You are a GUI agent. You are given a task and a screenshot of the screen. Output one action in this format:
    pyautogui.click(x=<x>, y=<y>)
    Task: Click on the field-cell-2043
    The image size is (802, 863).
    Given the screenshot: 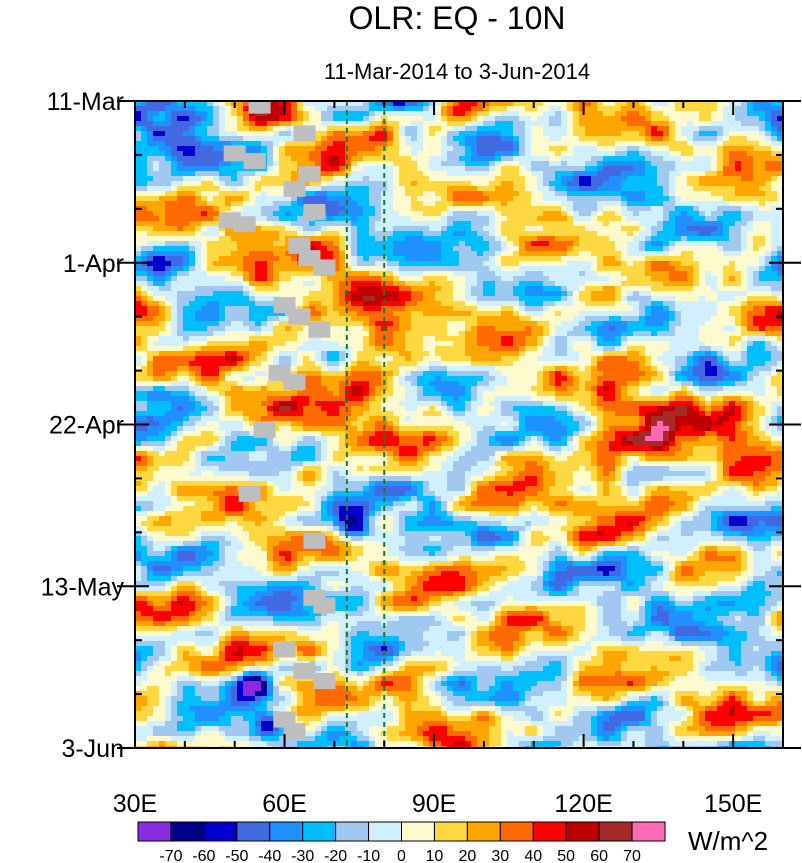 What is the action you would take?
    pyautogui.click(x=732, y=194)
    